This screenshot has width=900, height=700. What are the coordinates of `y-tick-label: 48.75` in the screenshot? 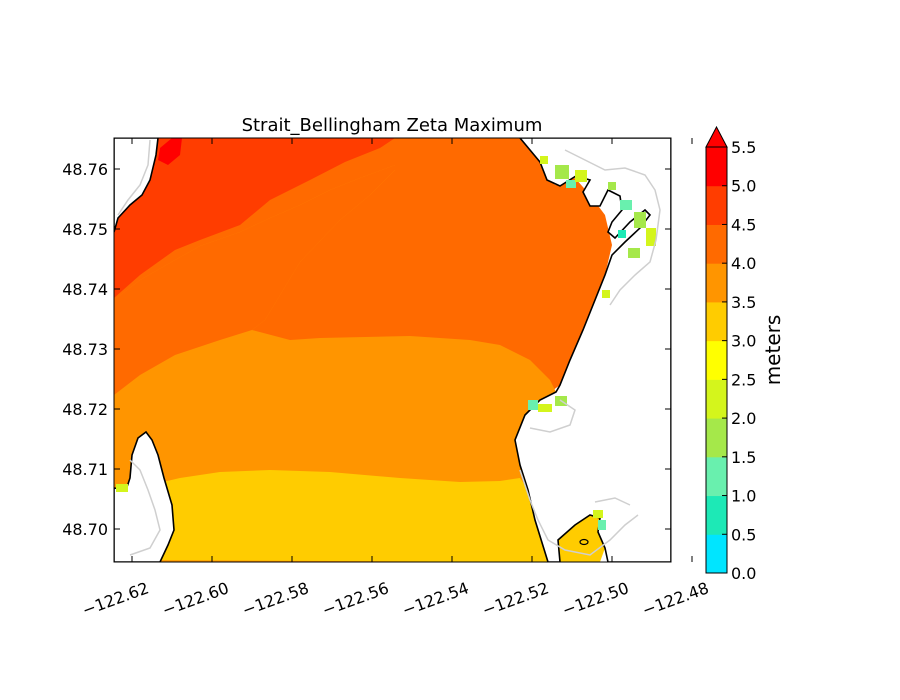 It's located at (85, 229).